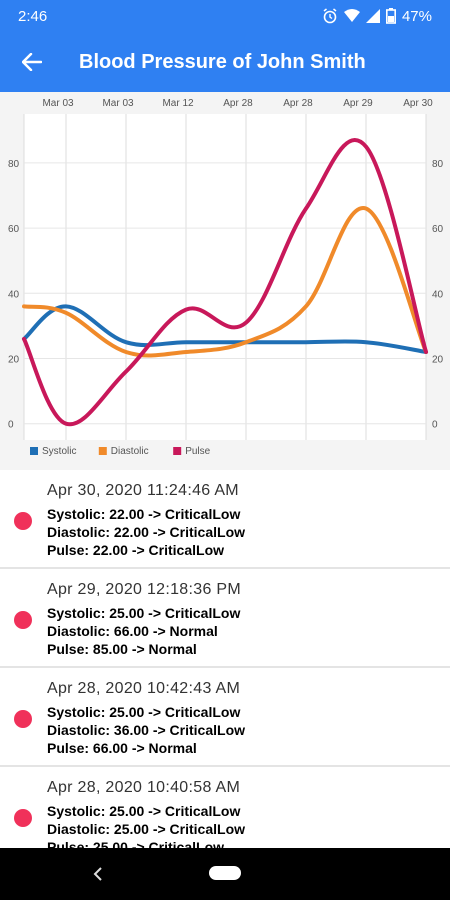 Image resolution: width=450 pixels, height=900 pixels. Describe the element at coordinates (438, 164) in the screenshot. I see `y-tick-label-right: 80` at that location.